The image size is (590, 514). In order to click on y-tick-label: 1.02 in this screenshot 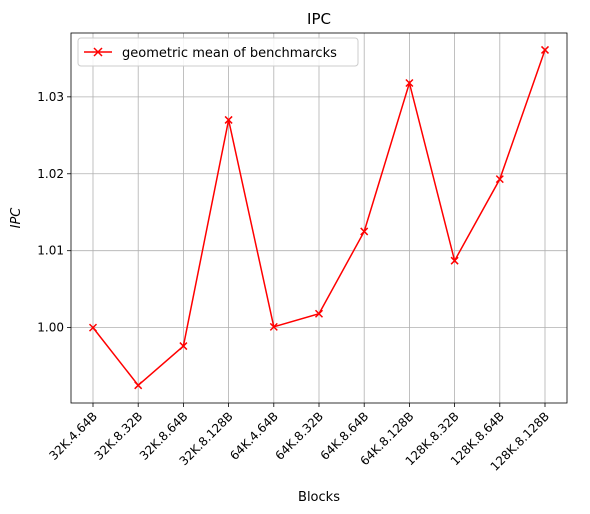, I will do `click(50, 174)`.